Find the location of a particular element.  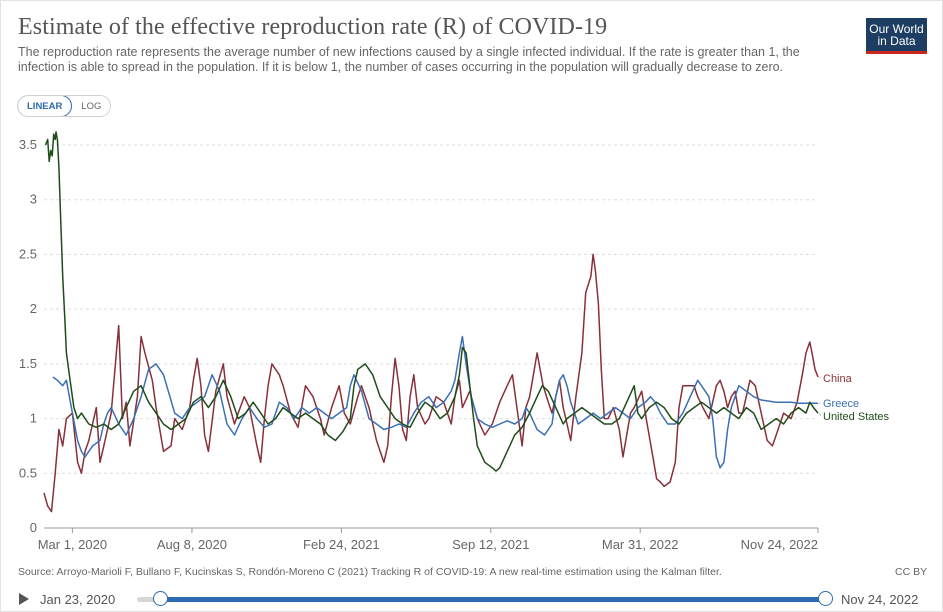

logo-line-1: Our World is located at coordinates (896, 29).